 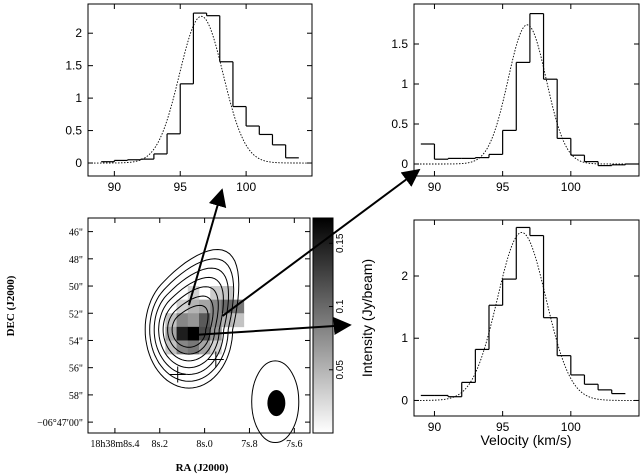 I want to click on colorbar-tick-label: 0.1, so click(x=340, y=306).